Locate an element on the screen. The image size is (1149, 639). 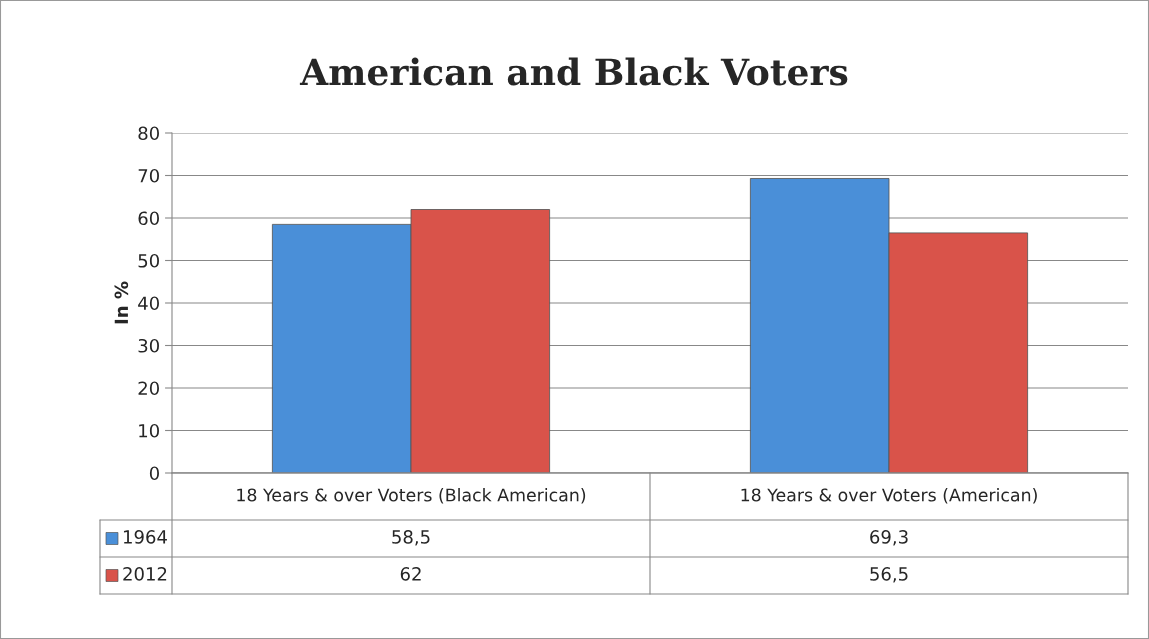
chart-title: American and Black Voters is located at coordinates (573, 71).